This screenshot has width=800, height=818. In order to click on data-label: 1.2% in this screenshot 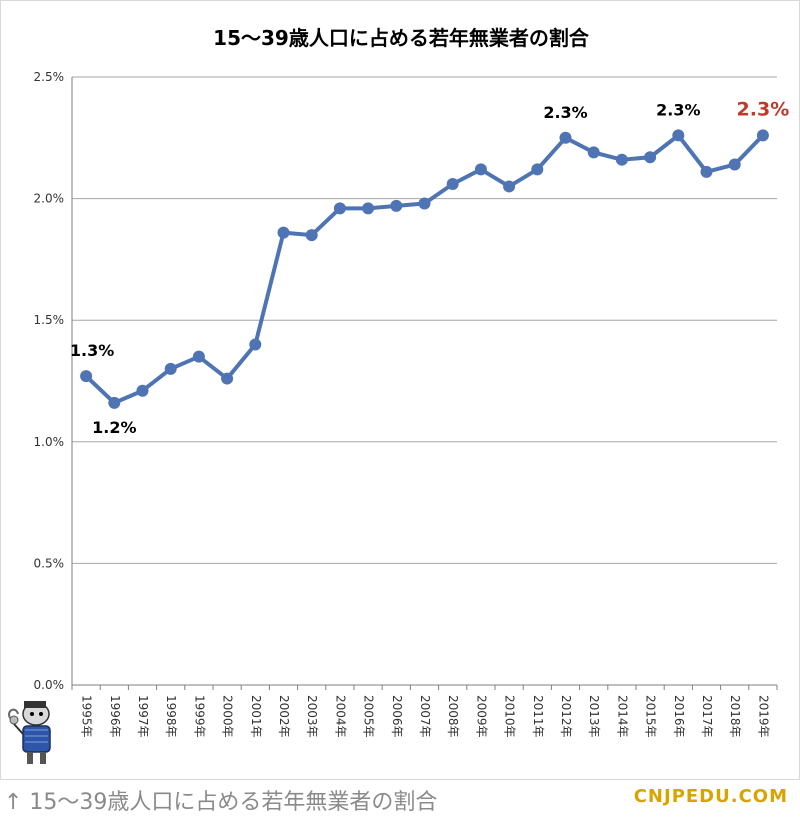, I will do `click(114, 427)`.